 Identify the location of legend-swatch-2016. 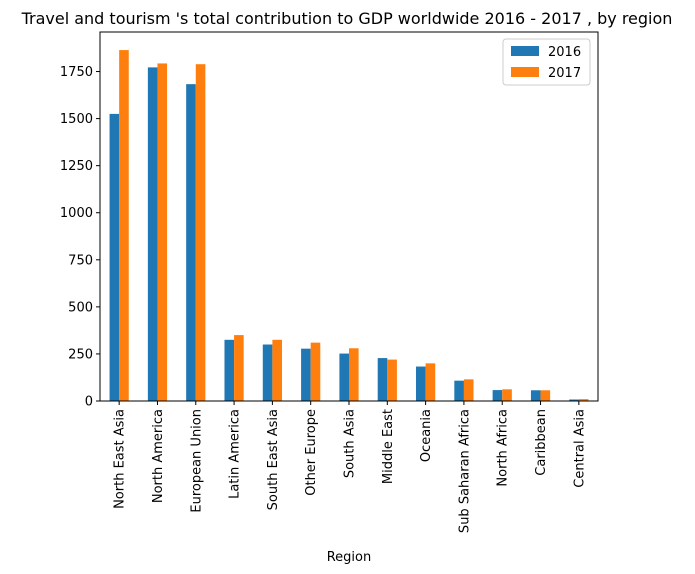
(525, 51).